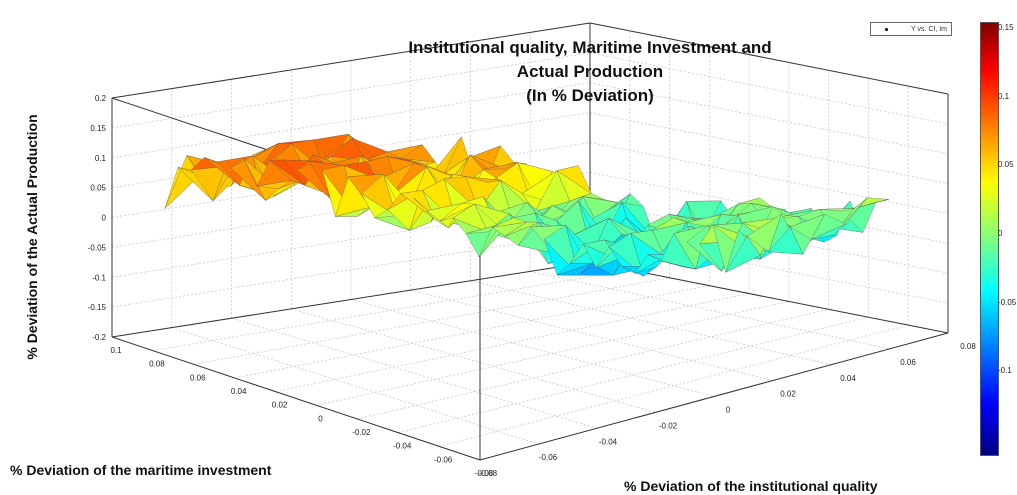 The width and height of the screenshot is (1017, 495). I want to click on z-tick-label: 0.05, so click(98, 188).